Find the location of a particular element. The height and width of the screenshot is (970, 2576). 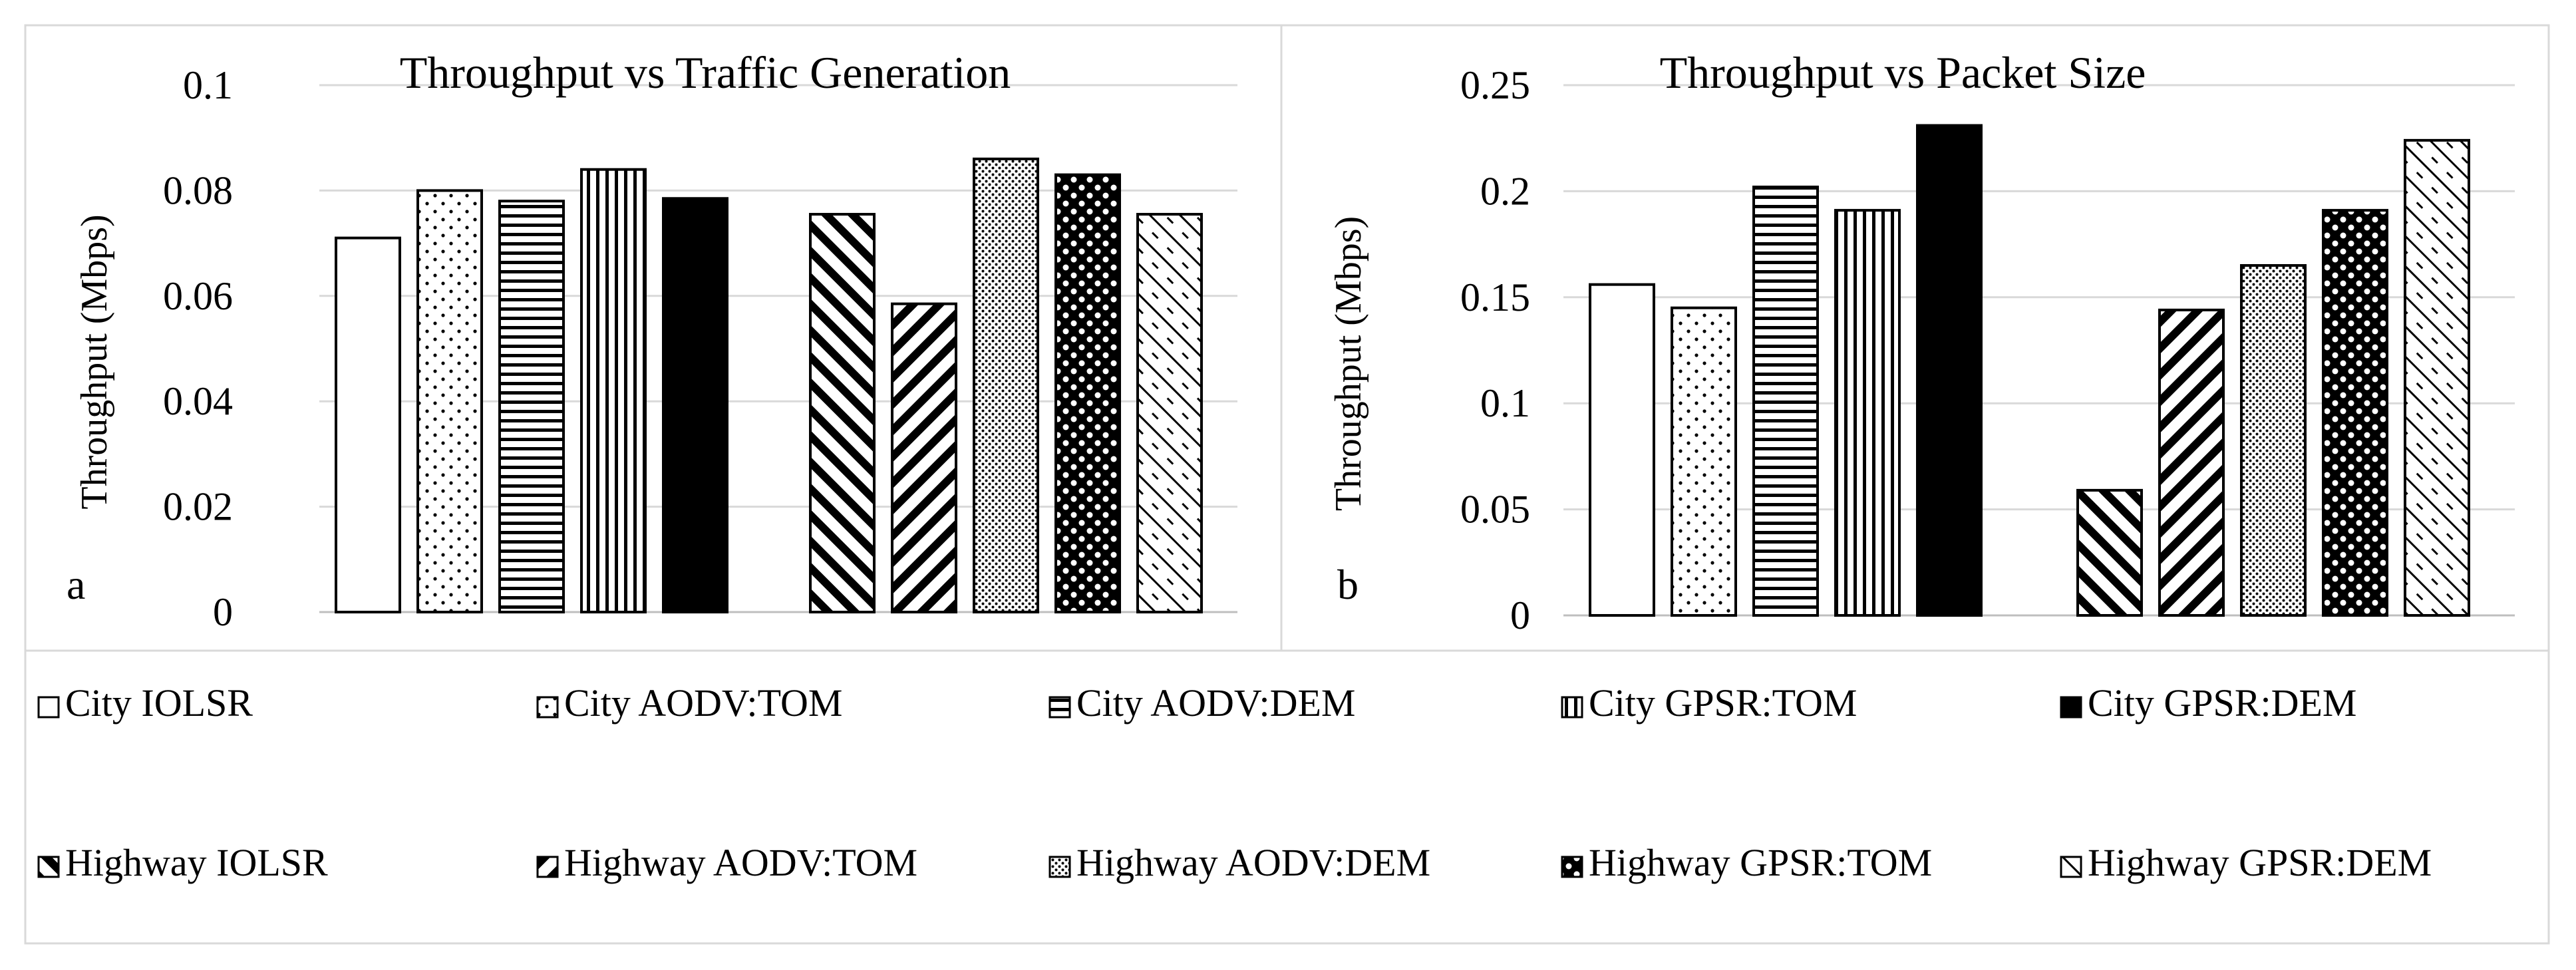

chart-title: Throughput vs Packet Size is located at coordinates (1903, 72).